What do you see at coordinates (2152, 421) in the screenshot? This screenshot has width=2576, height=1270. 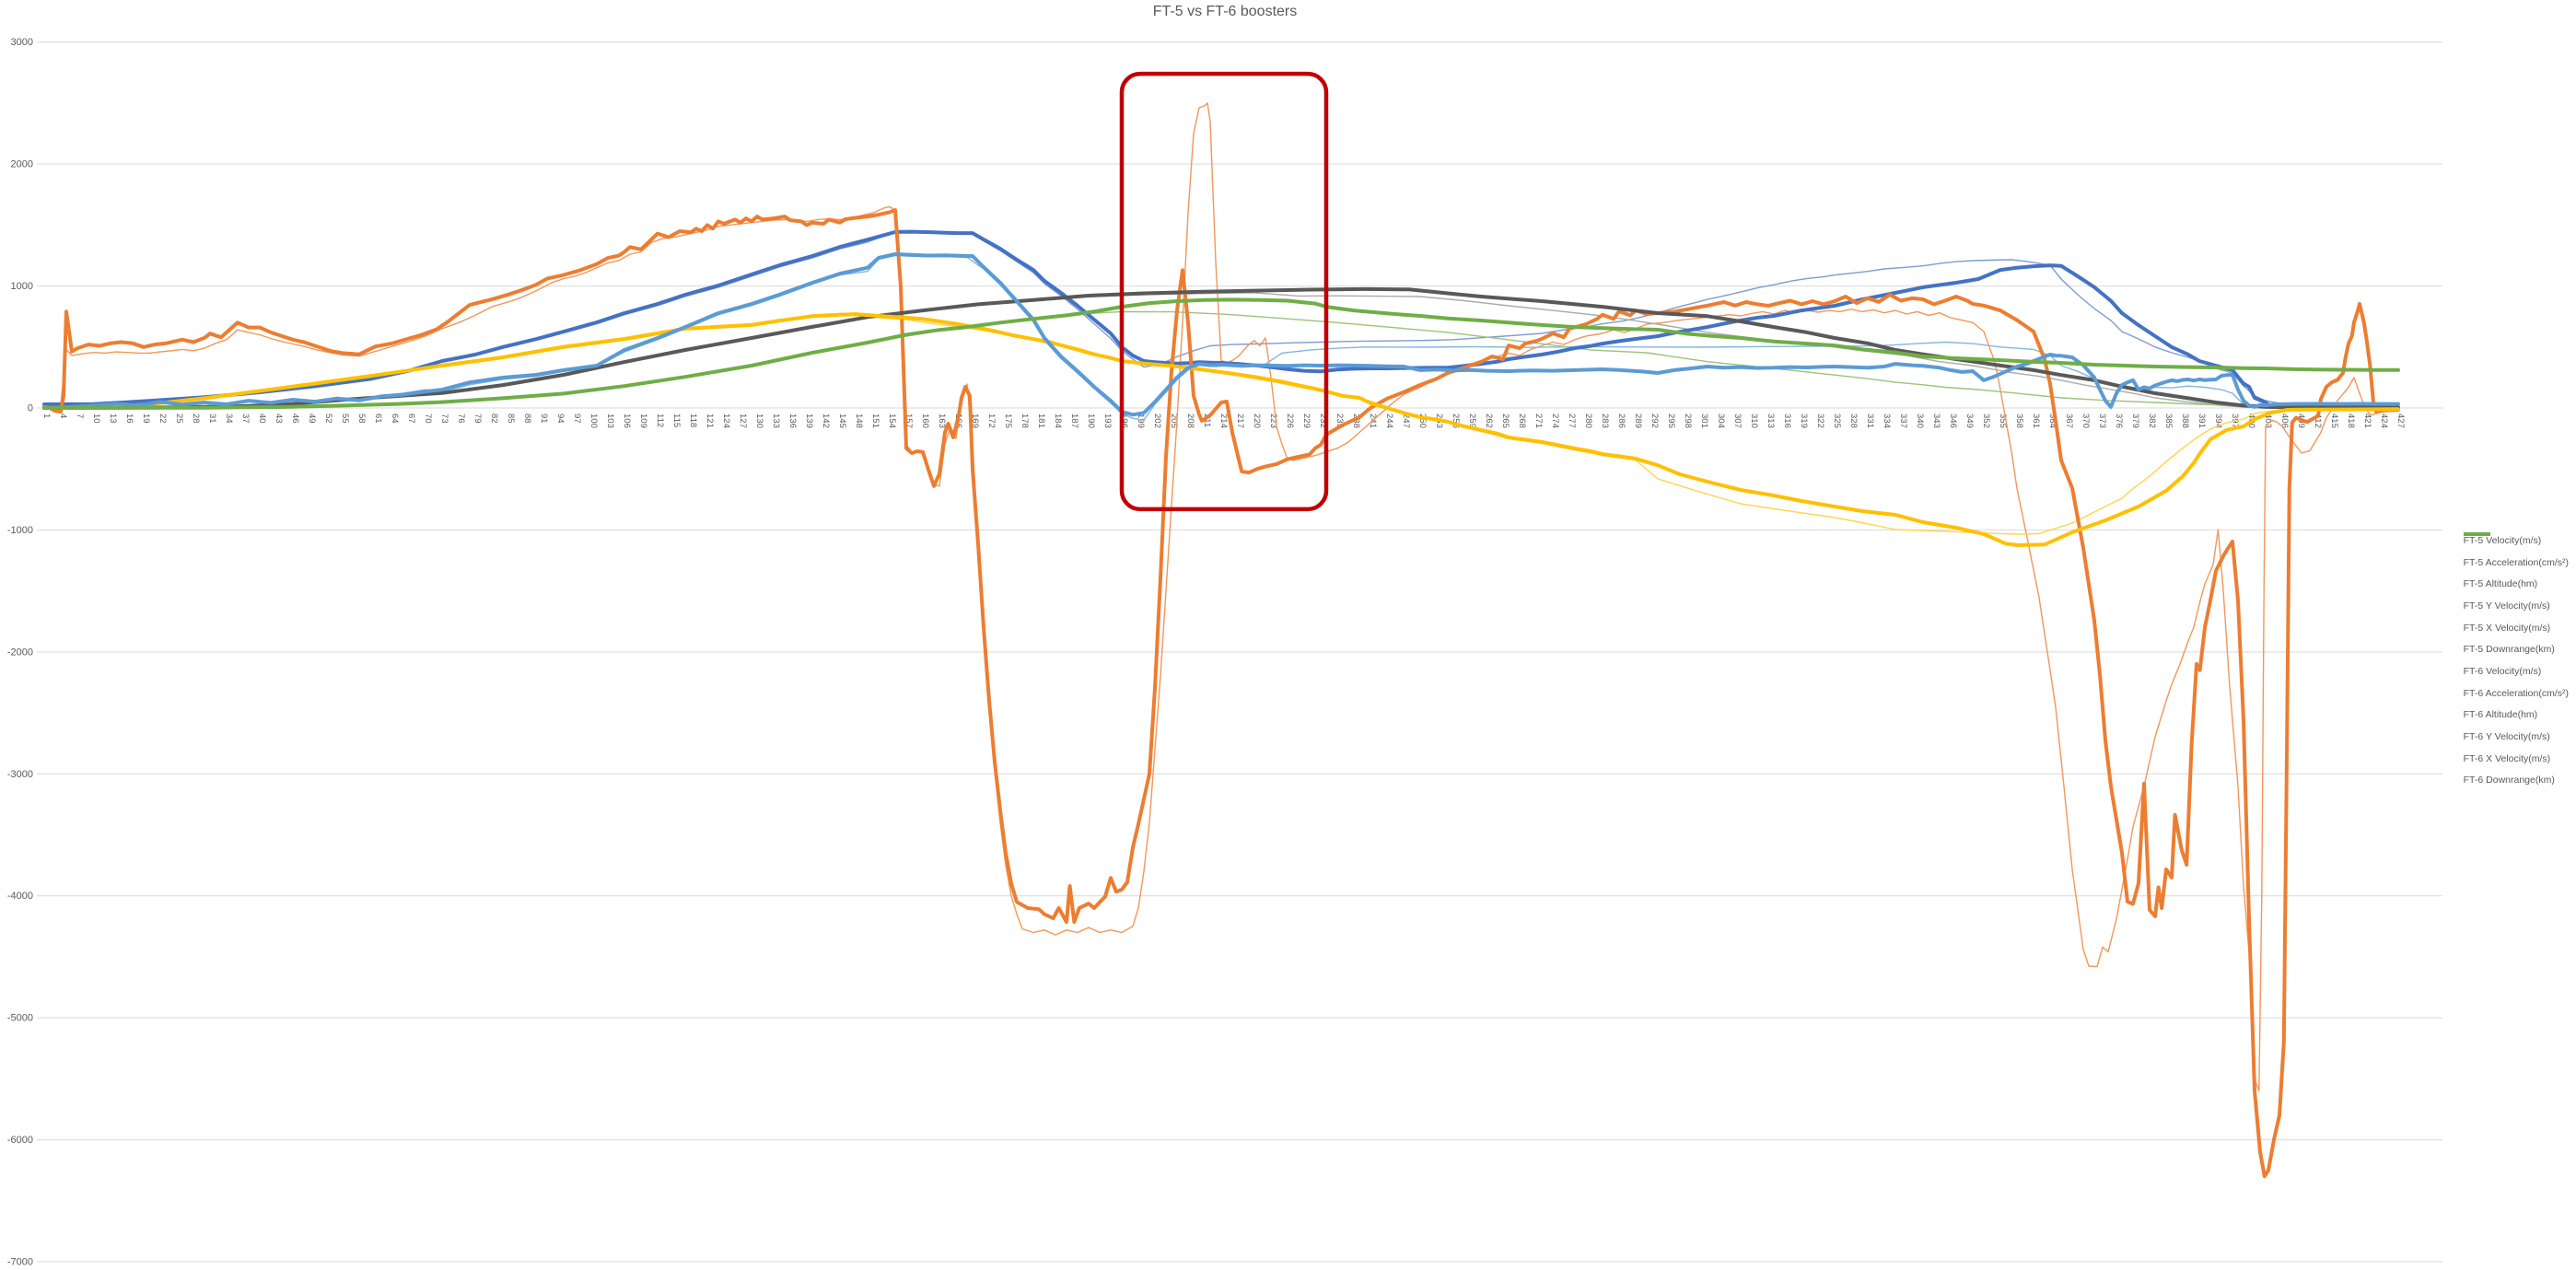 I see `x-axis-tick-label: 382` at bounding box center [2152, 421].